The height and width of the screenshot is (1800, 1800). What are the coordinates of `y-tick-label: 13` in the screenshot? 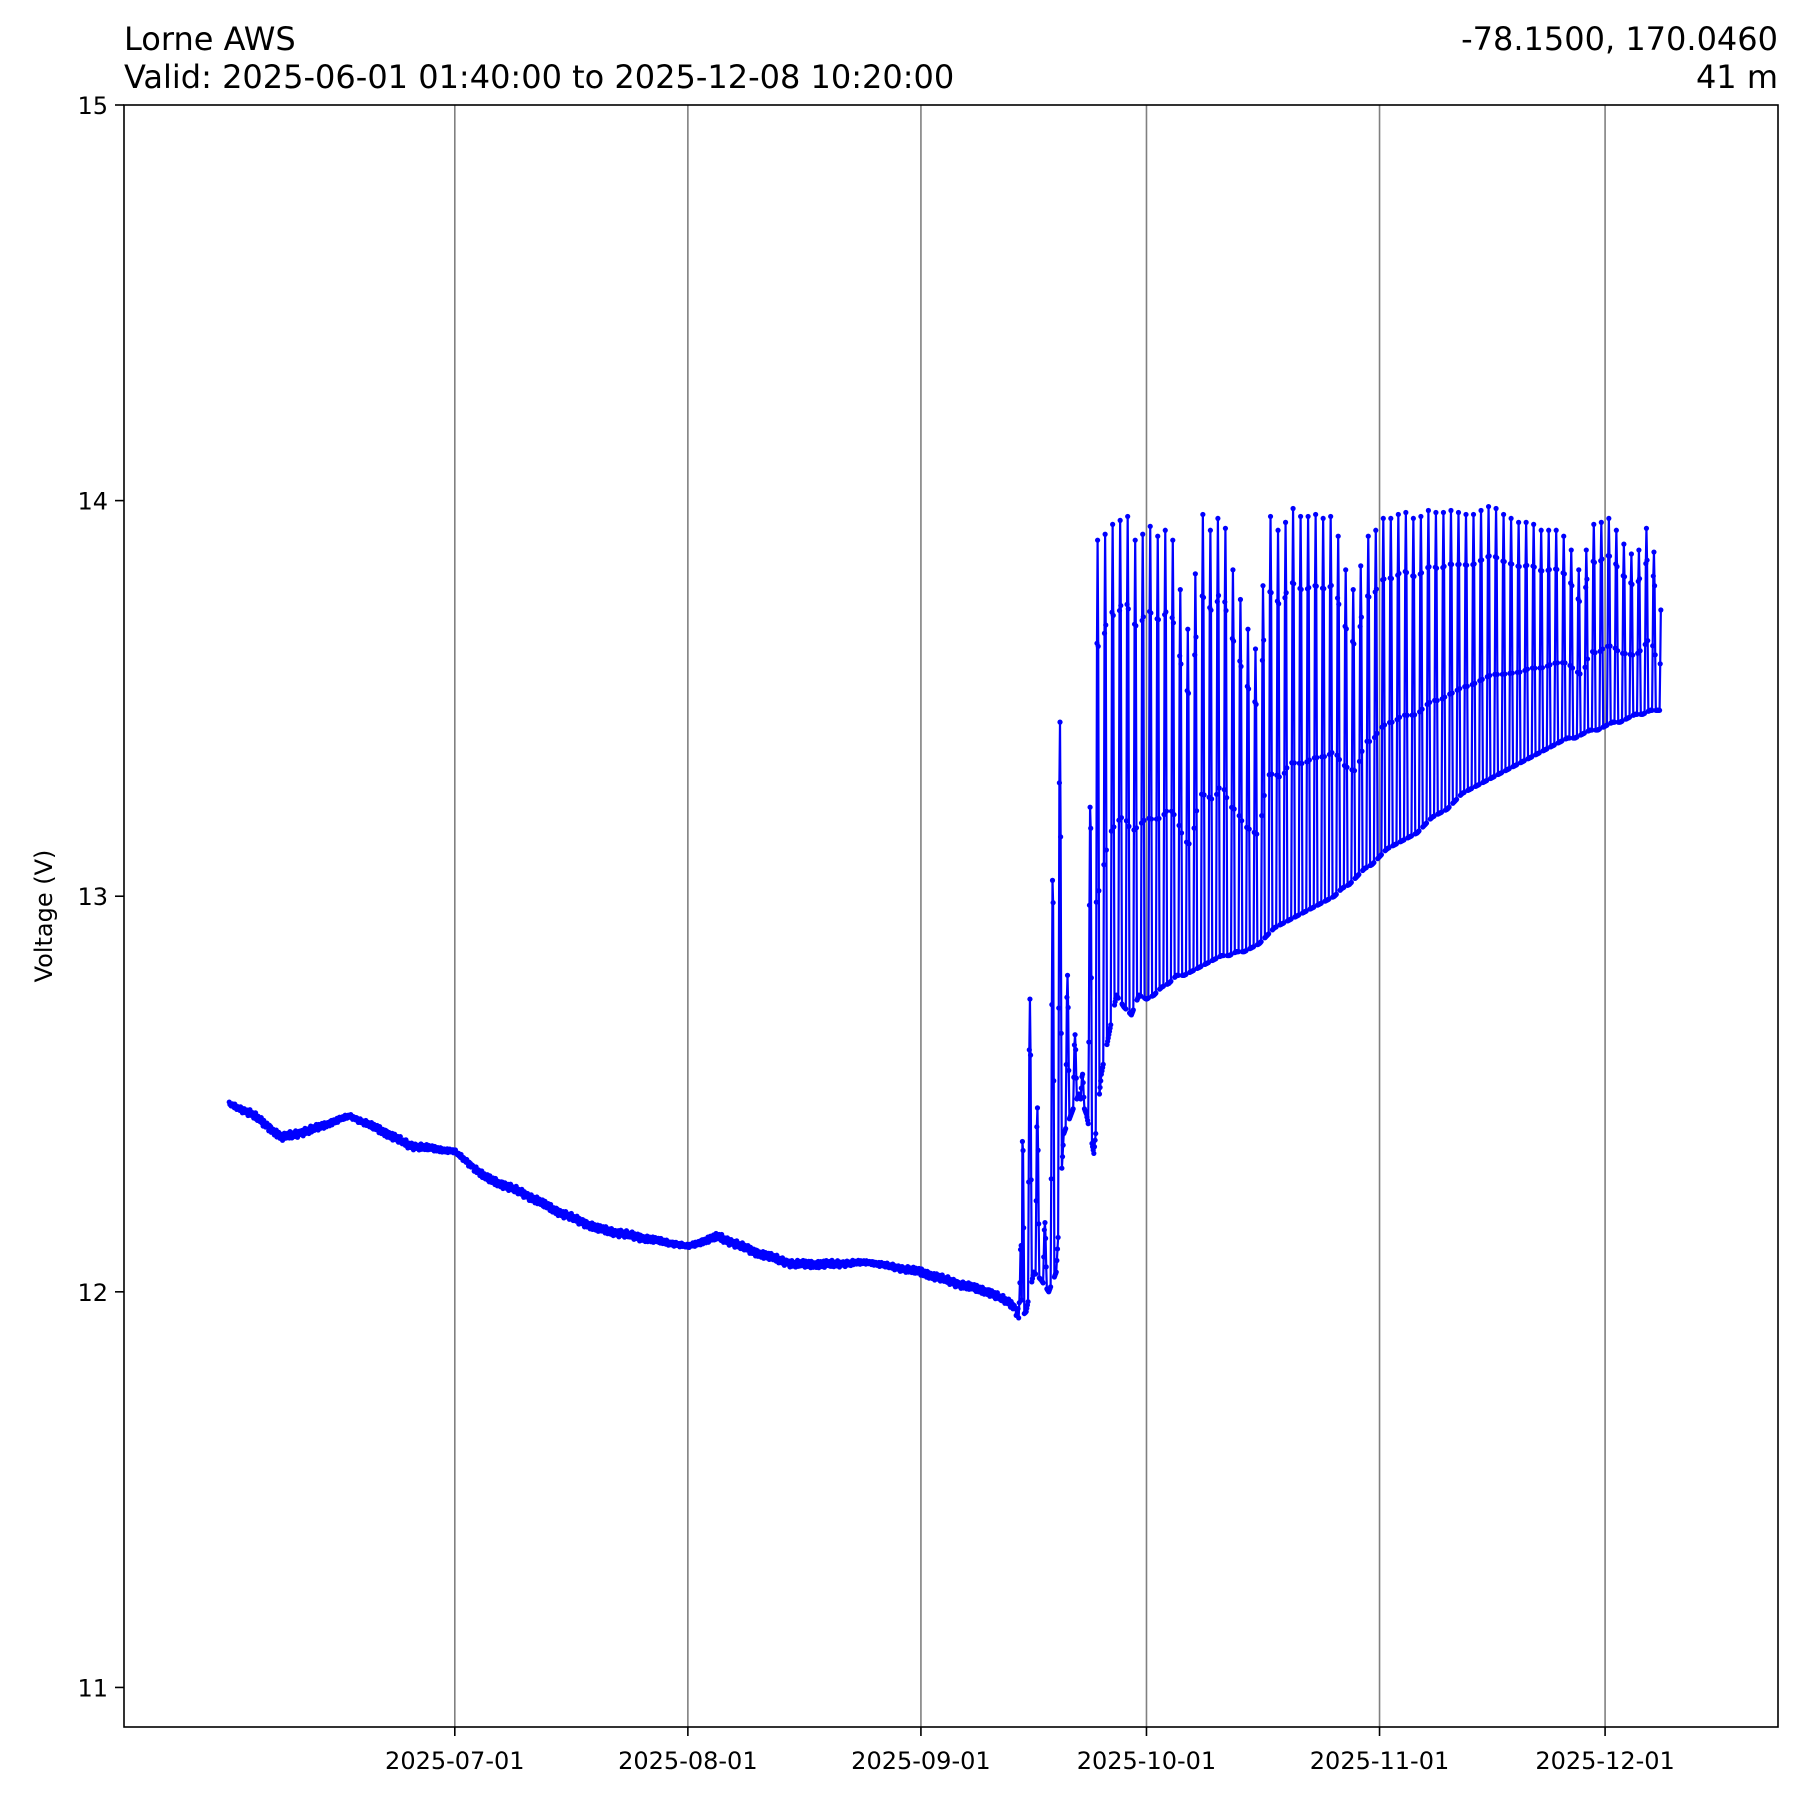 It's located at (92, 897).